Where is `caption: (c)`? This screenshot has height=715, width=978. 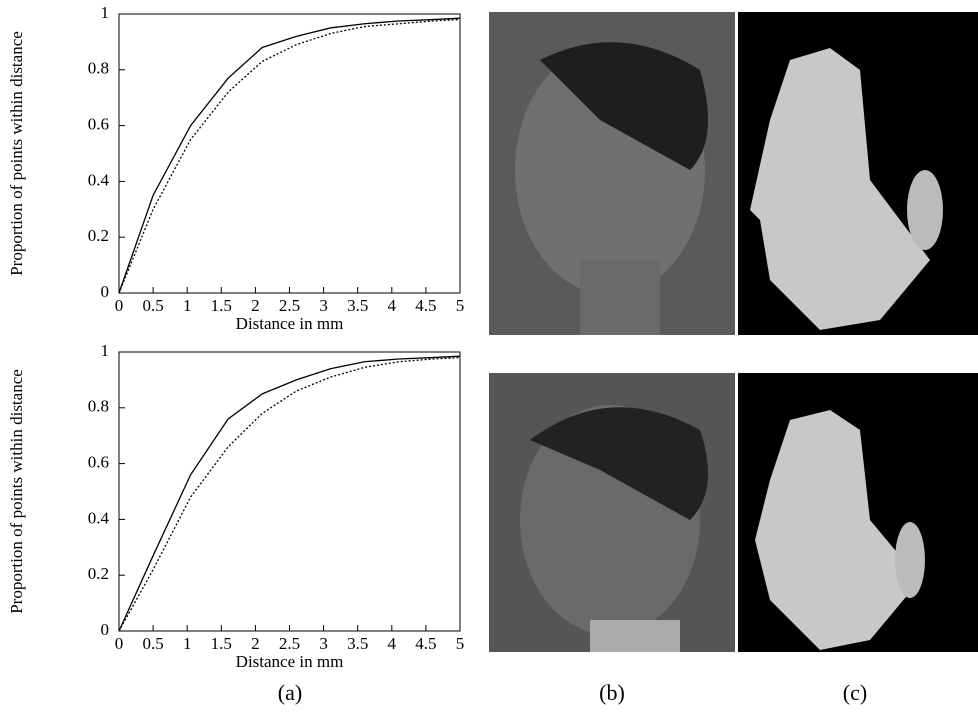
caption: (c) is located at coordinates (855, 692).